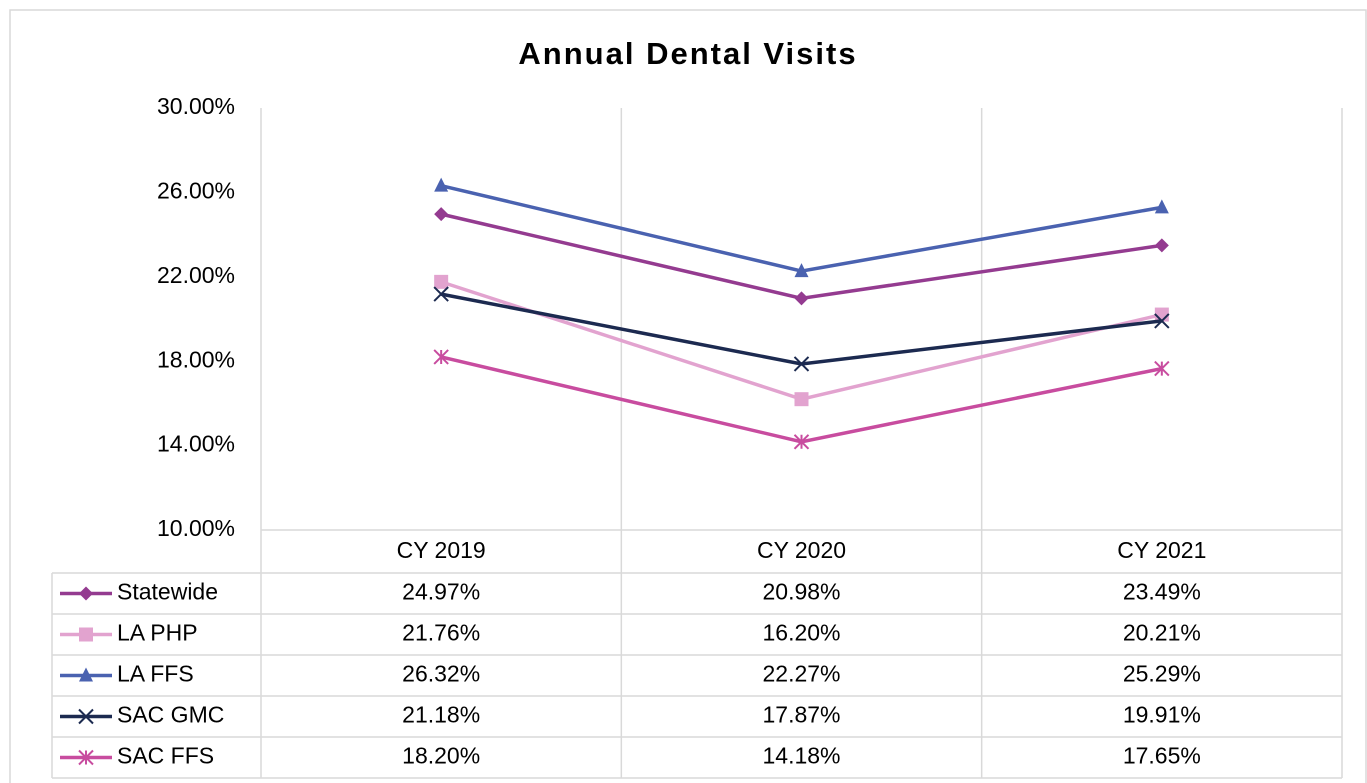 The image size is (1367, 783). What do you see at coordinates (157, 633) in the screenshot?
I see `legend-label: LA PHP` at bounding box center [157, 633].